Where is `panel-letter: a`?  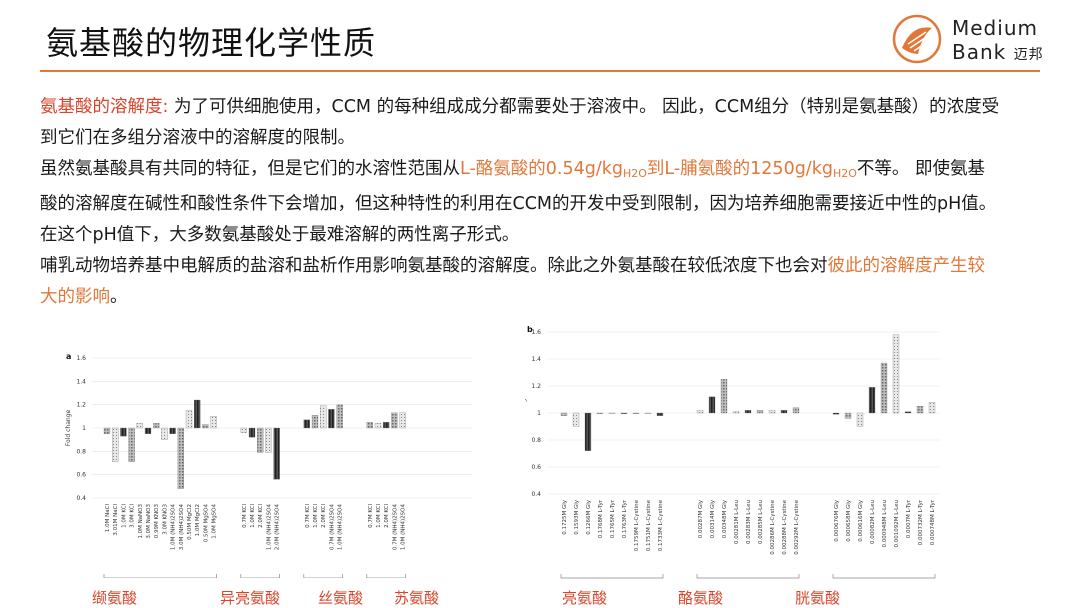
panel-letter: a is located at coordinates (68, 356).